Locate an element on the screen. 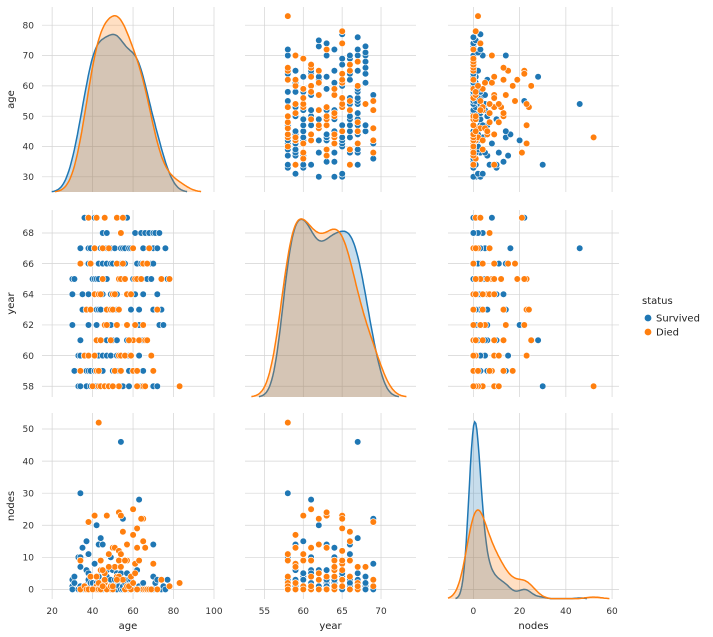  xtick-label-nodes: 40 is located at coordinates (566, 612).